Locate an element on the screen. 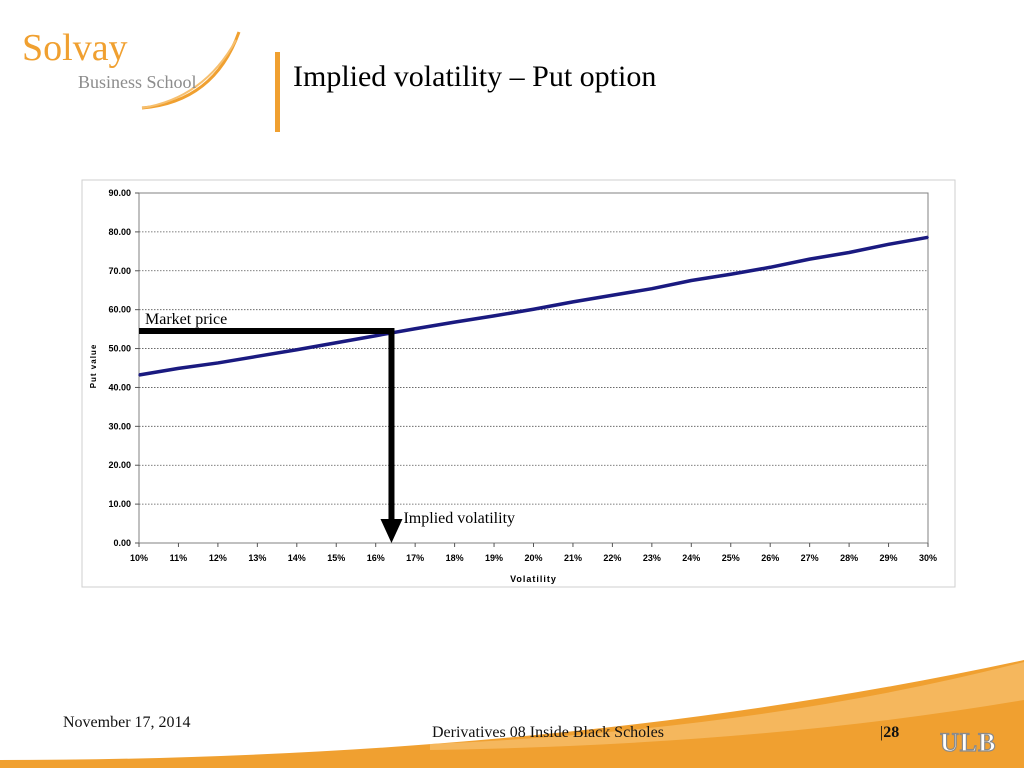 This screenshot has width=1024, height=768. x-tick-label: 29% is located at coordinates (889, 558).